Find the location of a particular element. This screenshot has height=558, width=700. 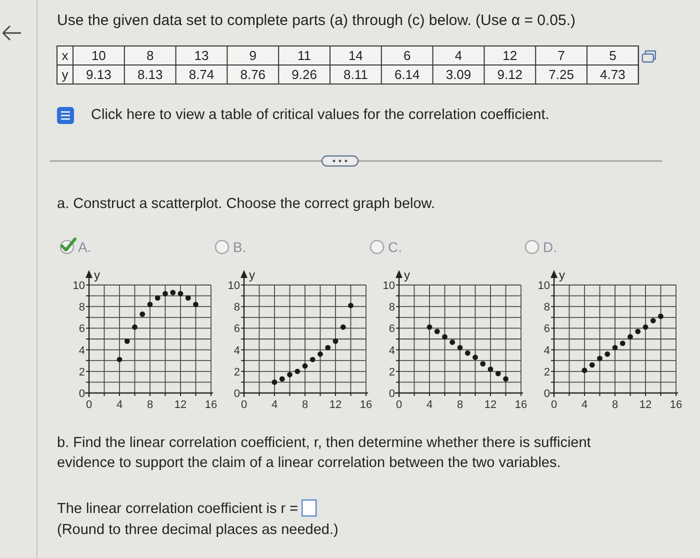

chart-title: B. is located at coordinates (239, 247).